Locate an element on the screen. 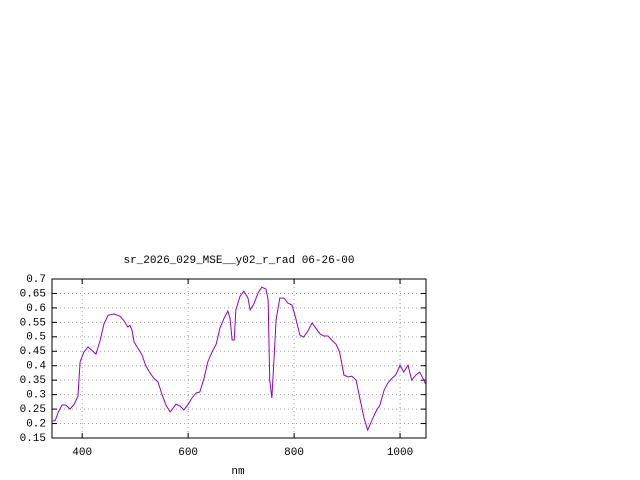 The height and width of the screenshot is (480, 640). y-tick-label: 0.45 is located at coordinates (33, 352).